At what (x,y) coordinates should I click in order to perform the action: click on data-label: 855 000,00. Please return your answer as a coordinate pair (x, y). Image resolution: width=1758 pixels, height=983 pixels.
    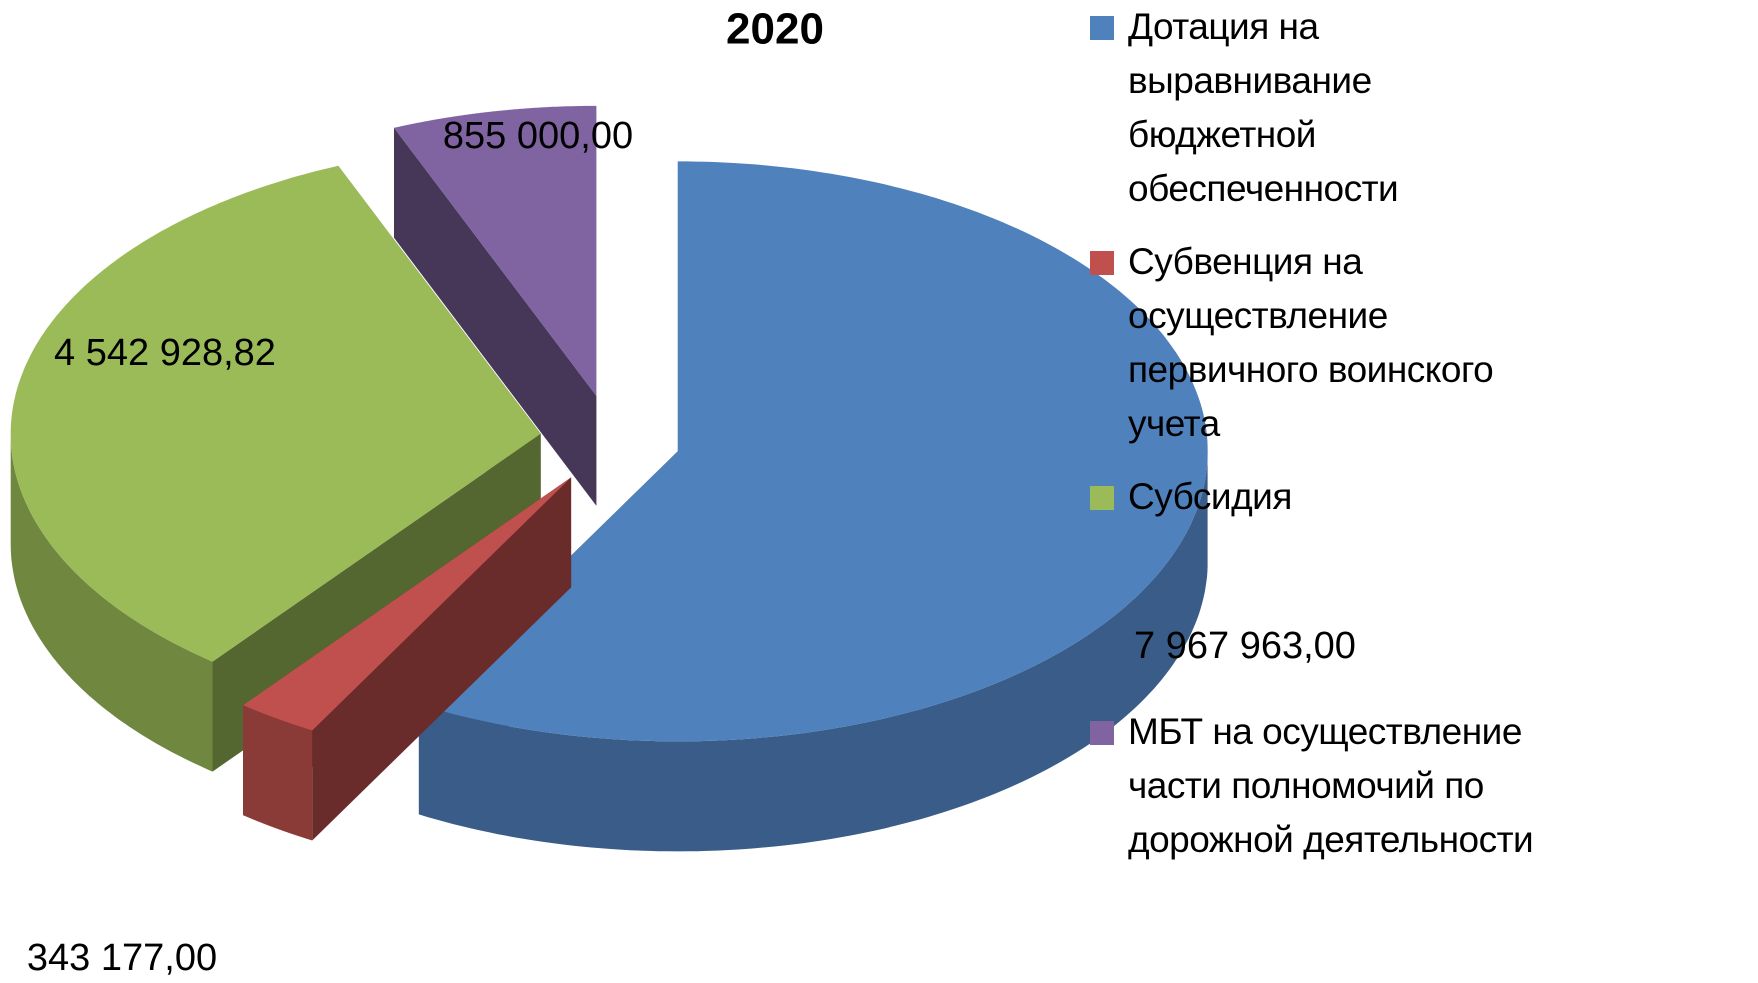
    Looking at the image, I should click on (538, 136).